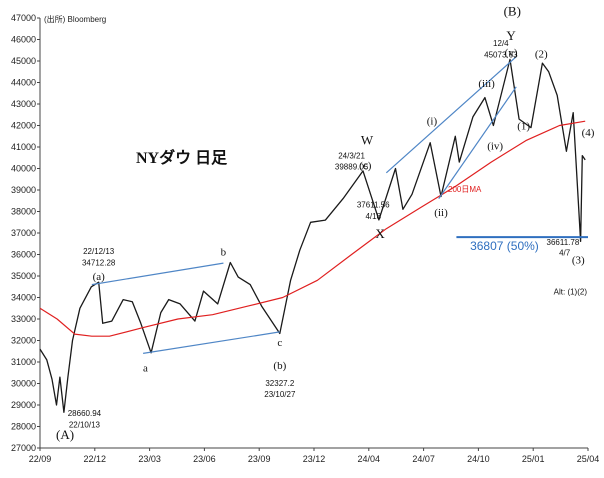  I want to click on y-tick-label: 42000, so click(23, 126).